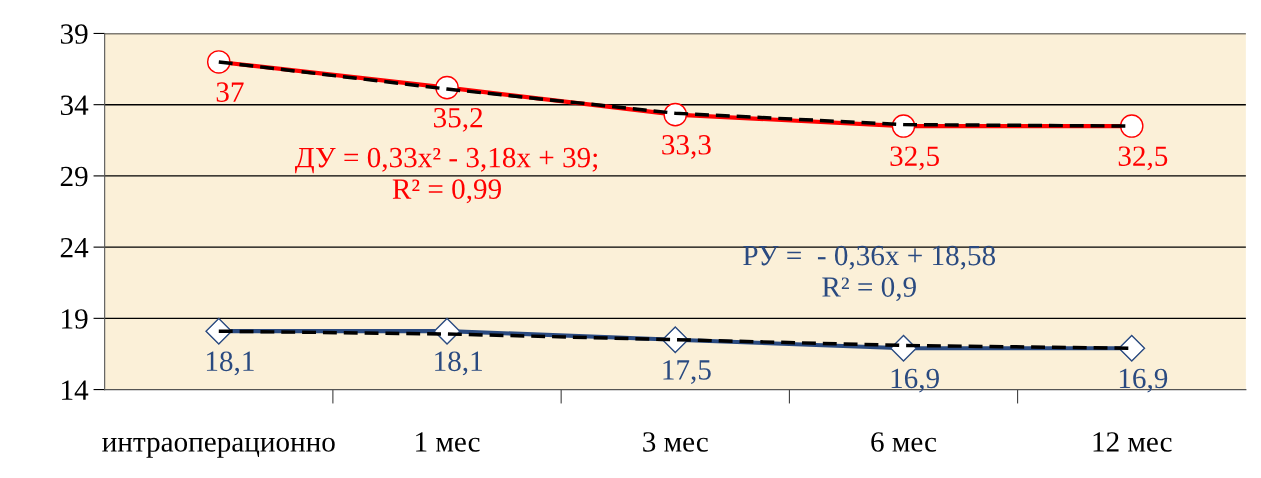 The height and width of the screenshot is (478, 1261). What do you see at coordinates (74, 176) in the screenshot?
I see `y-tick-label: 29` at bounding box center [74, 176].